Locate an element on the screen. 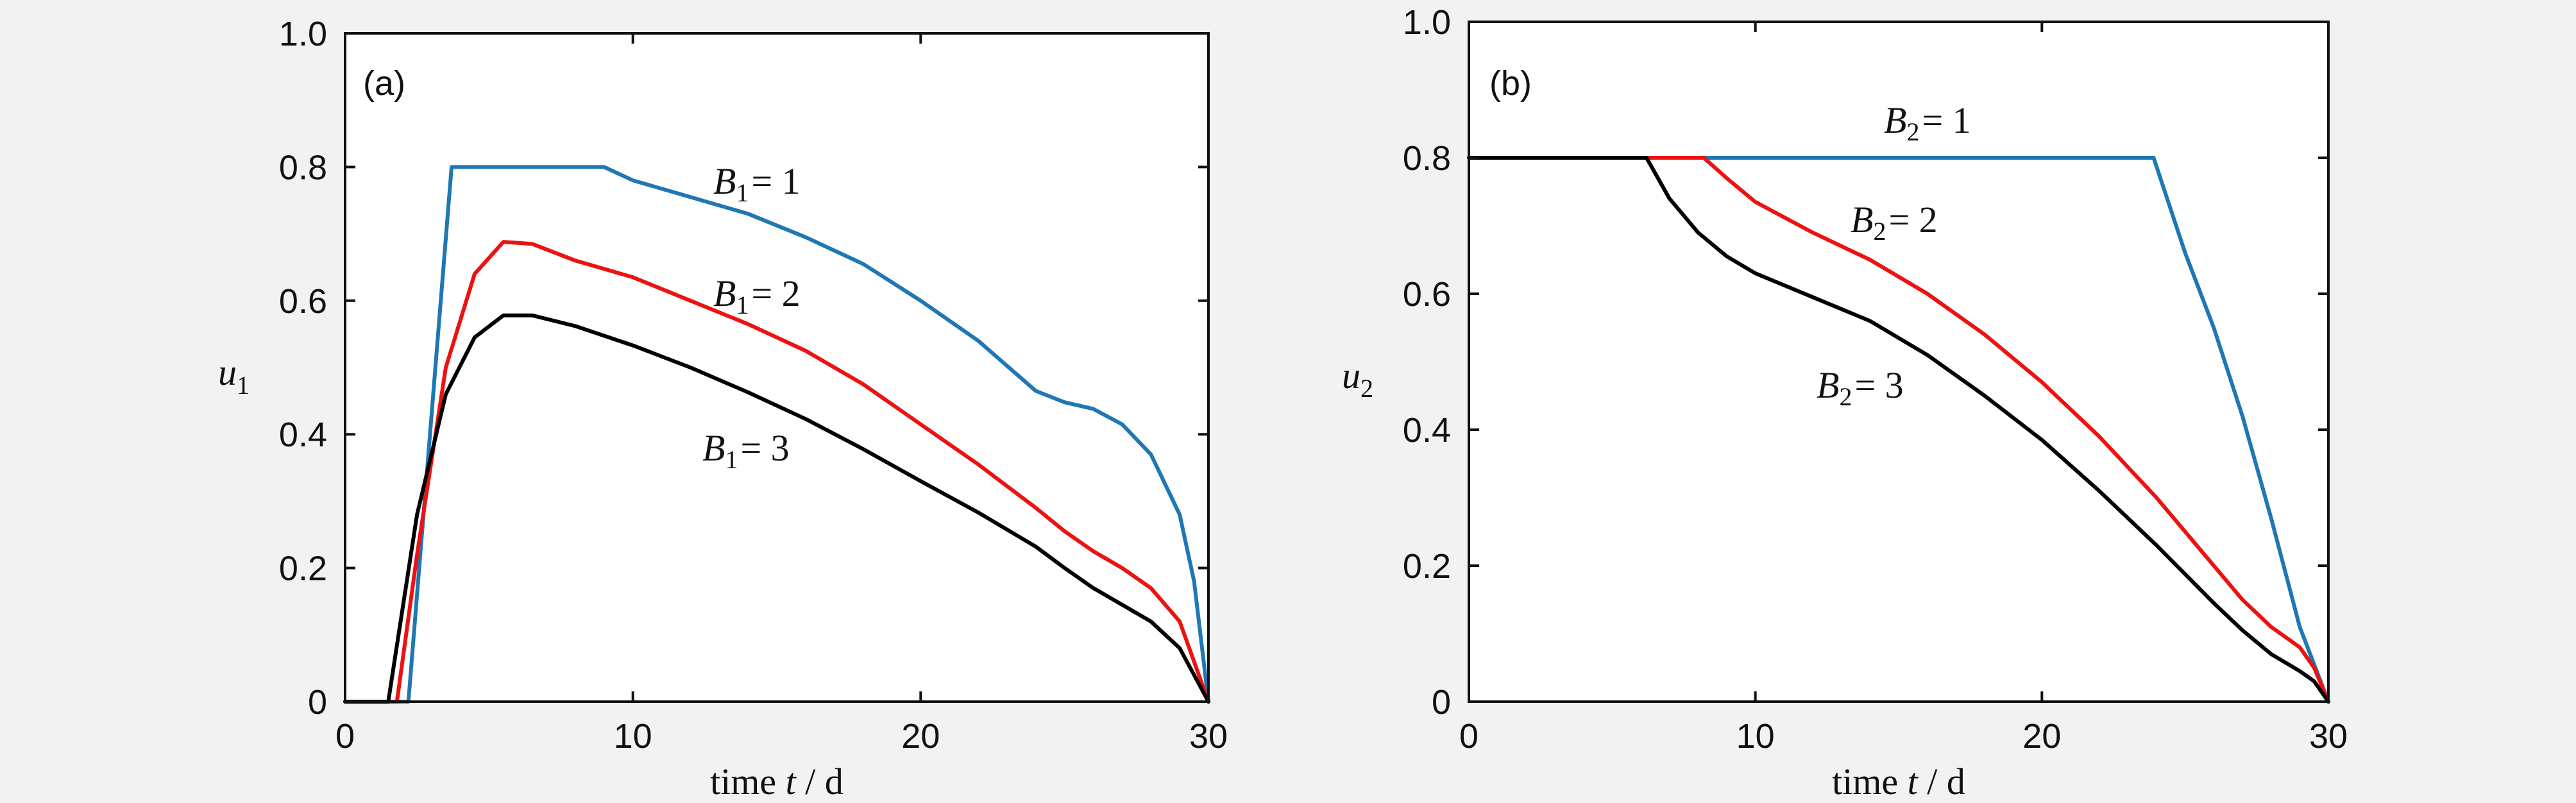  curve-label-b1: B1= 1 is located at coordinates (757, 183).